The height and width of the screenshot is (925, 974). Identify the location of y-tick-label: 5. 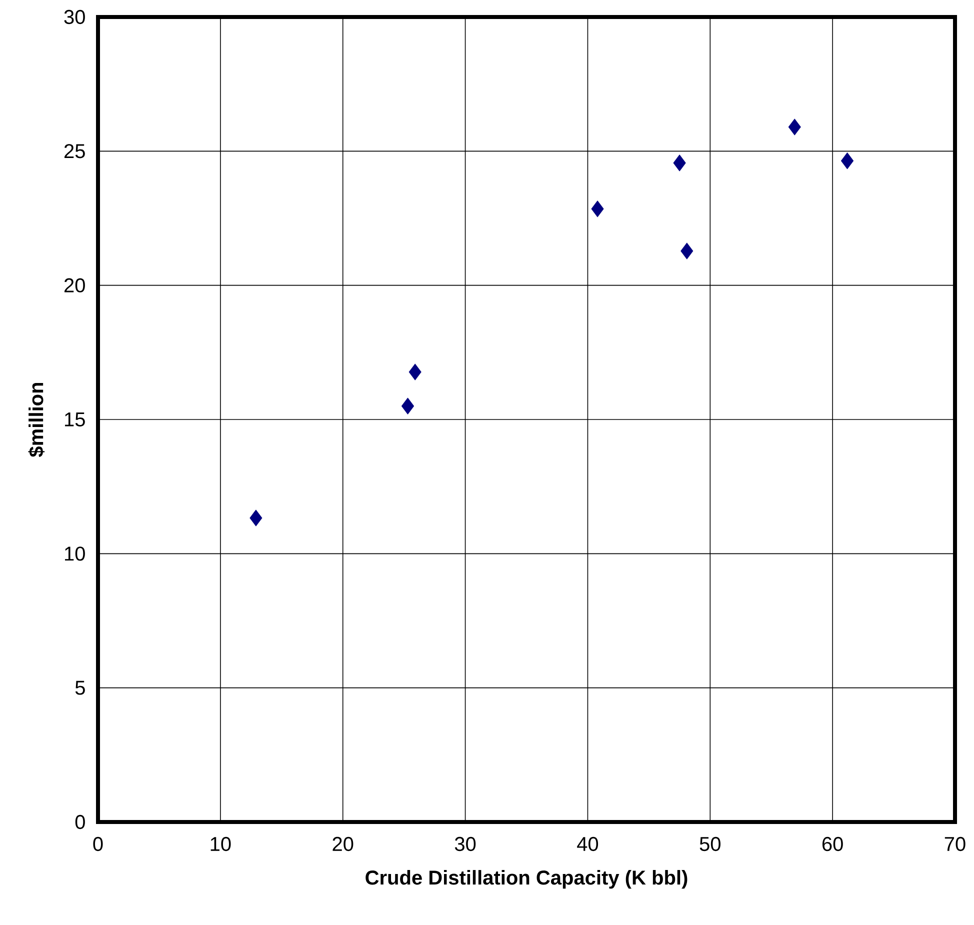
(80, 687).